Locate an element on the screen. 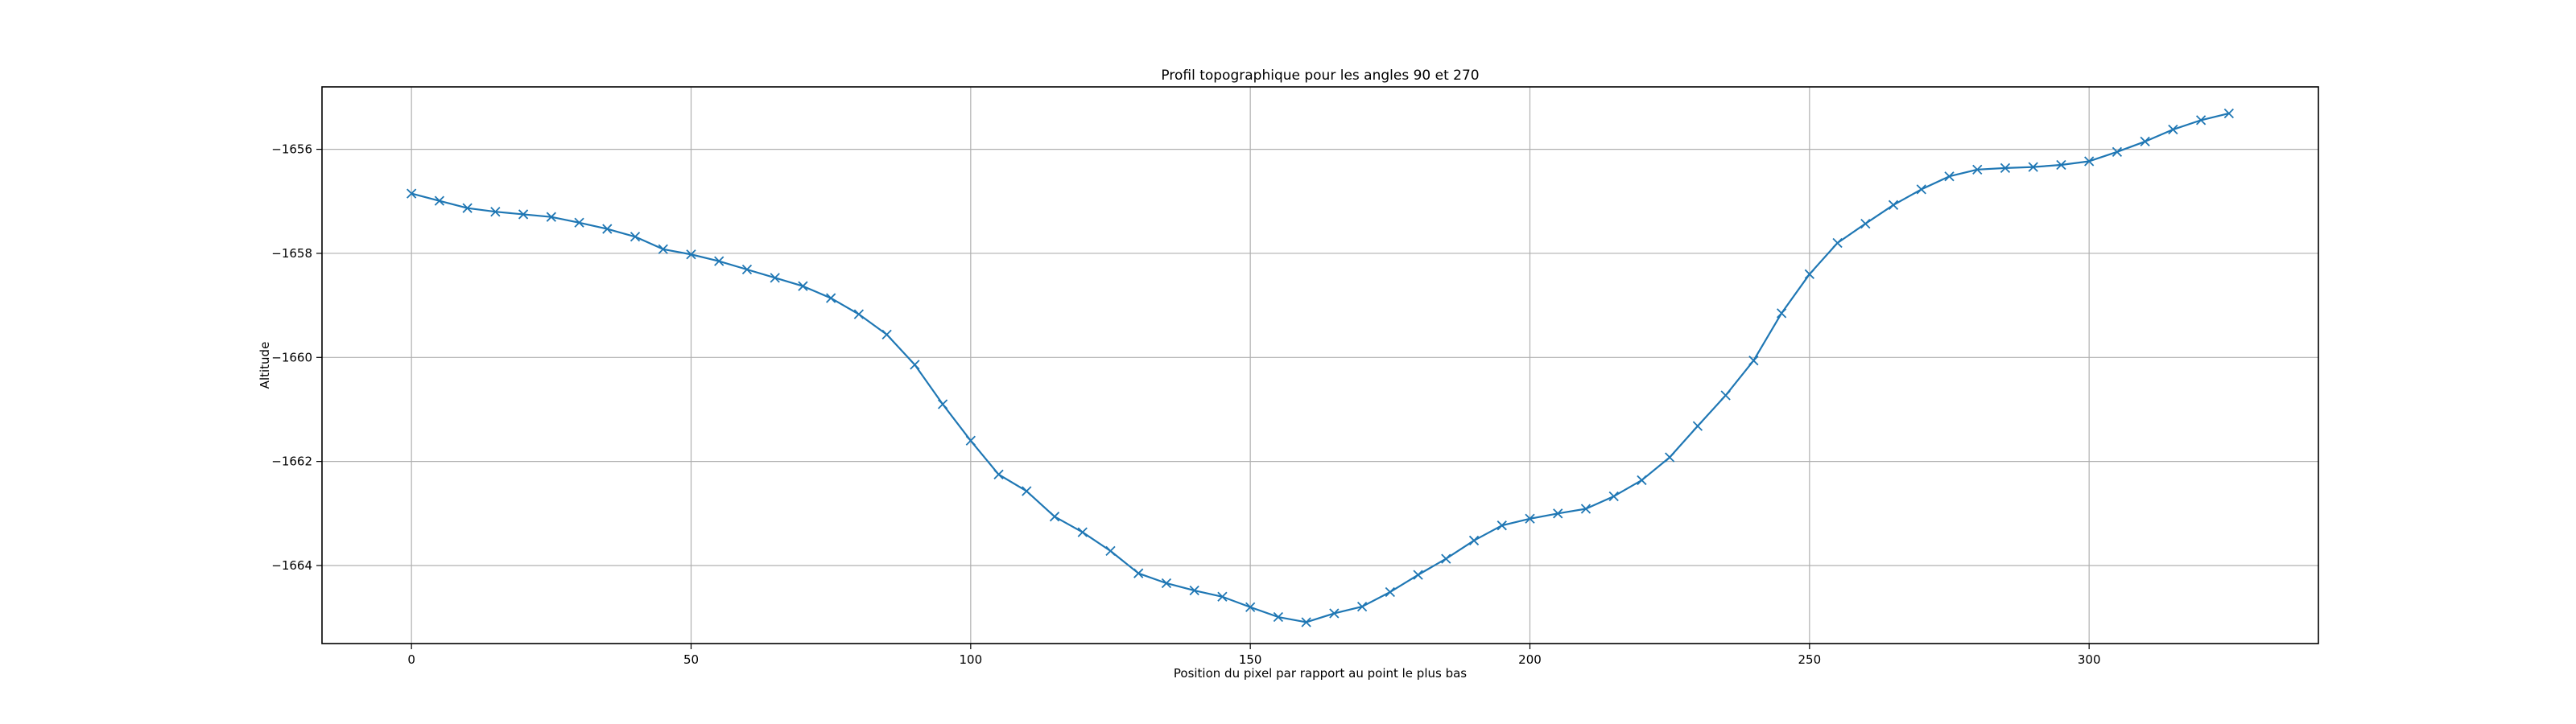  x-tick-label: 100 is located at coordinates (971, 659).